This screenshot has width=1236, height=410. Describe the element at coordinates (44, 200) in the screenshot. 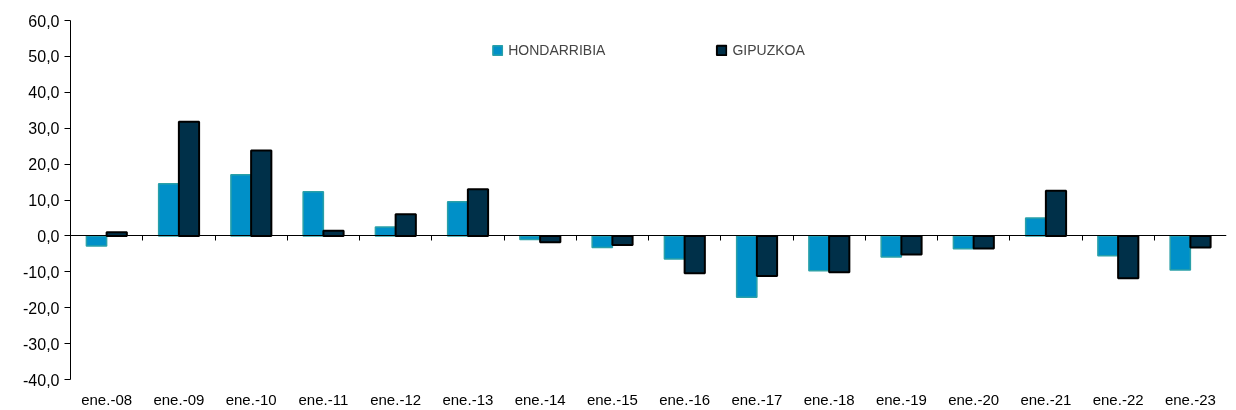

I see `y-tick-label: 10,0` at that location.